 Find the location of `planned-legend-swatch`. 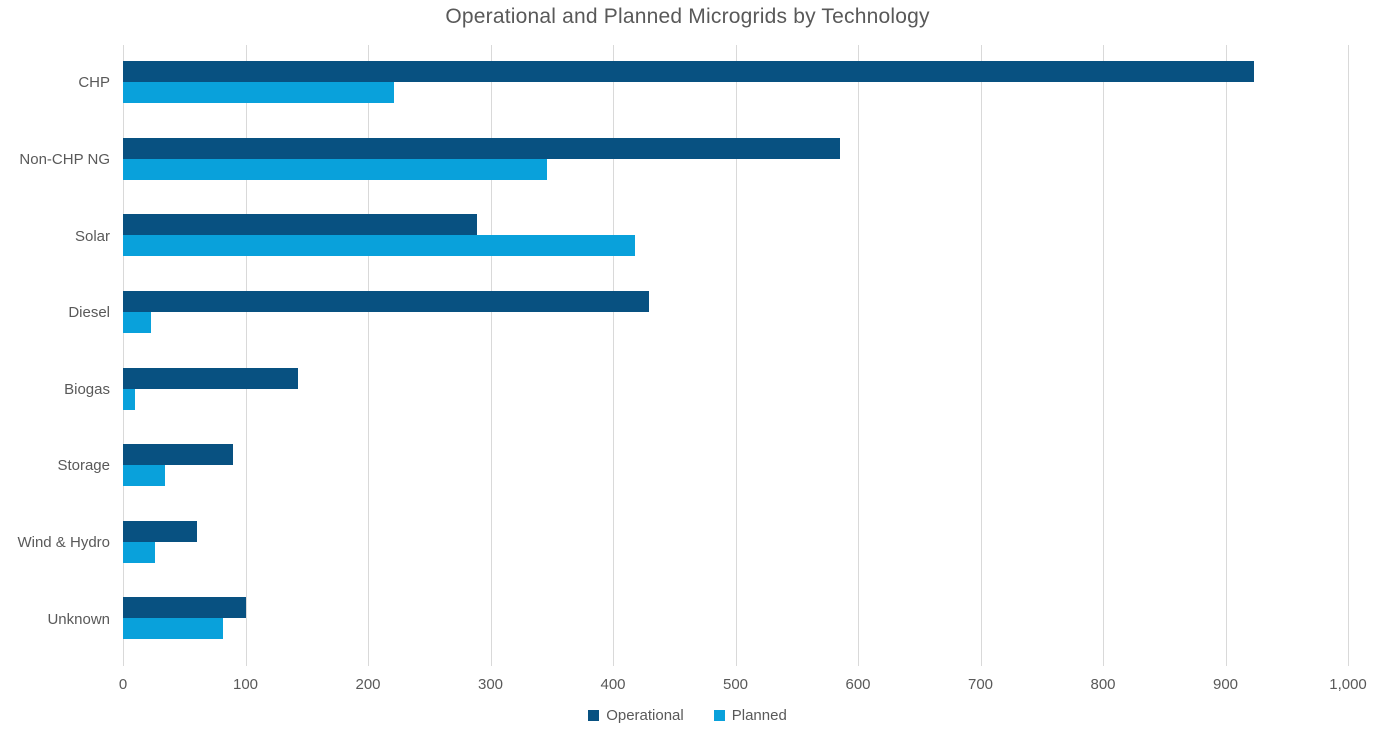

planned-legend-swatch is located at coordinates (719, 715).